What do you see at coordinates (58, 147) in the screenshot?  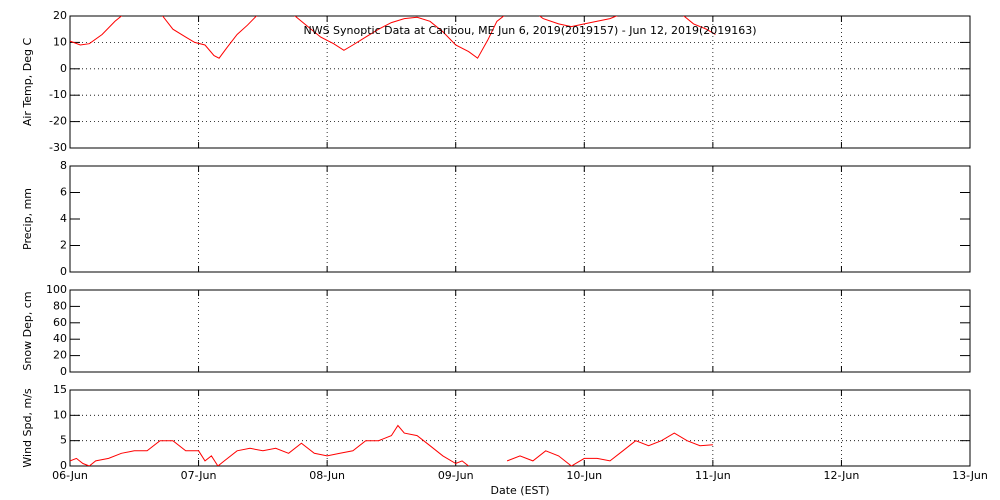 I see `y-tick-label: -30` at bounding box center [58, 147].